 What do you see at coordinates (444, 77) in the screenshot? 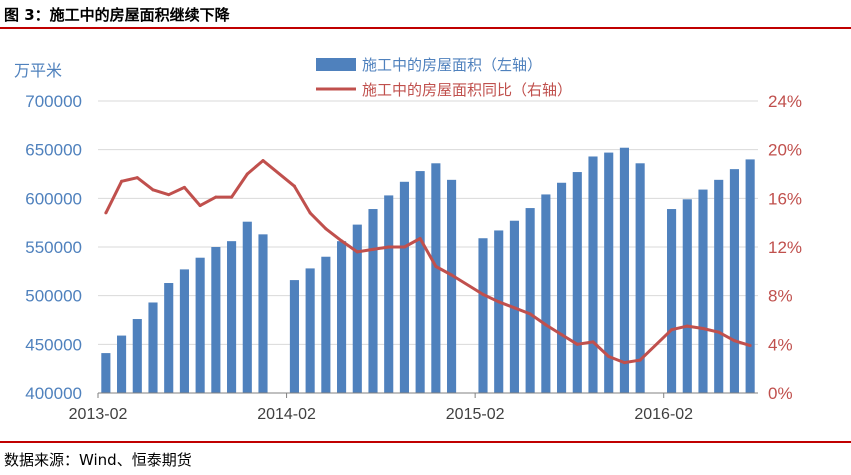
I see `chart-legend: 施工中的房屋面积（左轴） 施工中的房屋面积同比（右轴）` at bounding box center [444, 77].